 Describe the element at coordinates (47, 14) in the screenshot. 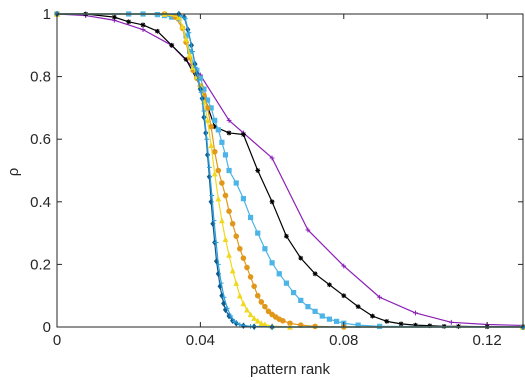

I see `y-tick-label: 1` at that location.